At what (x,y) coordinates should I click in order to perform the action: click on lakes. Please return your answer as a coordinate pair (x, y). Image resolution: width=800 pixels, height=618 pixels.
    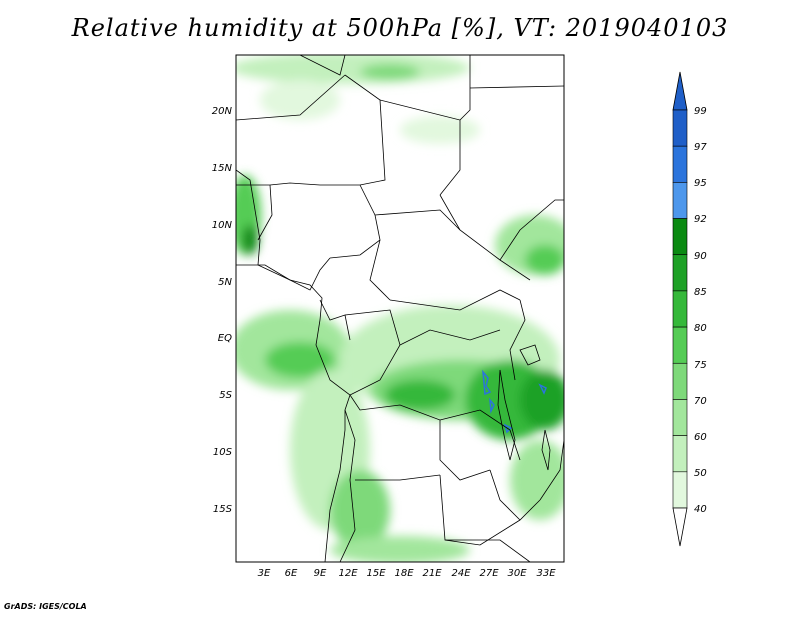
    Looking at the image, I should click on (524, 407).